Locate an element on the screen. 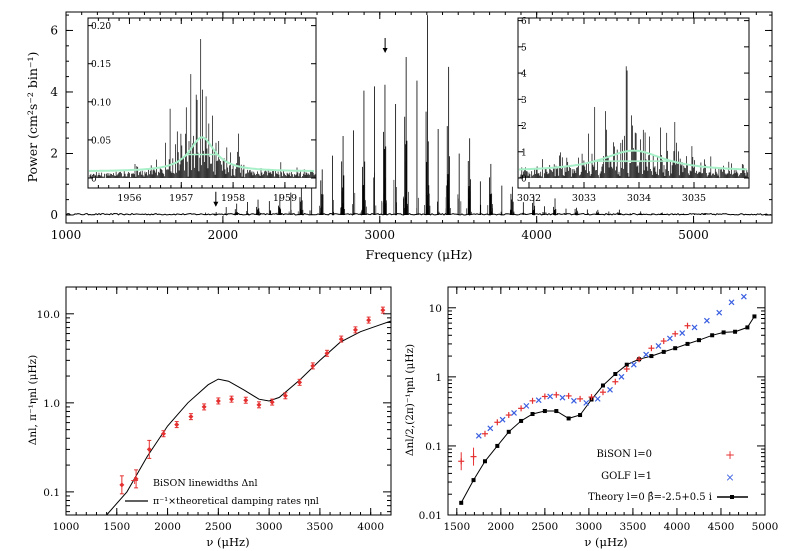 The image size is (785, 551). inset-x-tick-label: 1958 is located at coordinates (233, 198).